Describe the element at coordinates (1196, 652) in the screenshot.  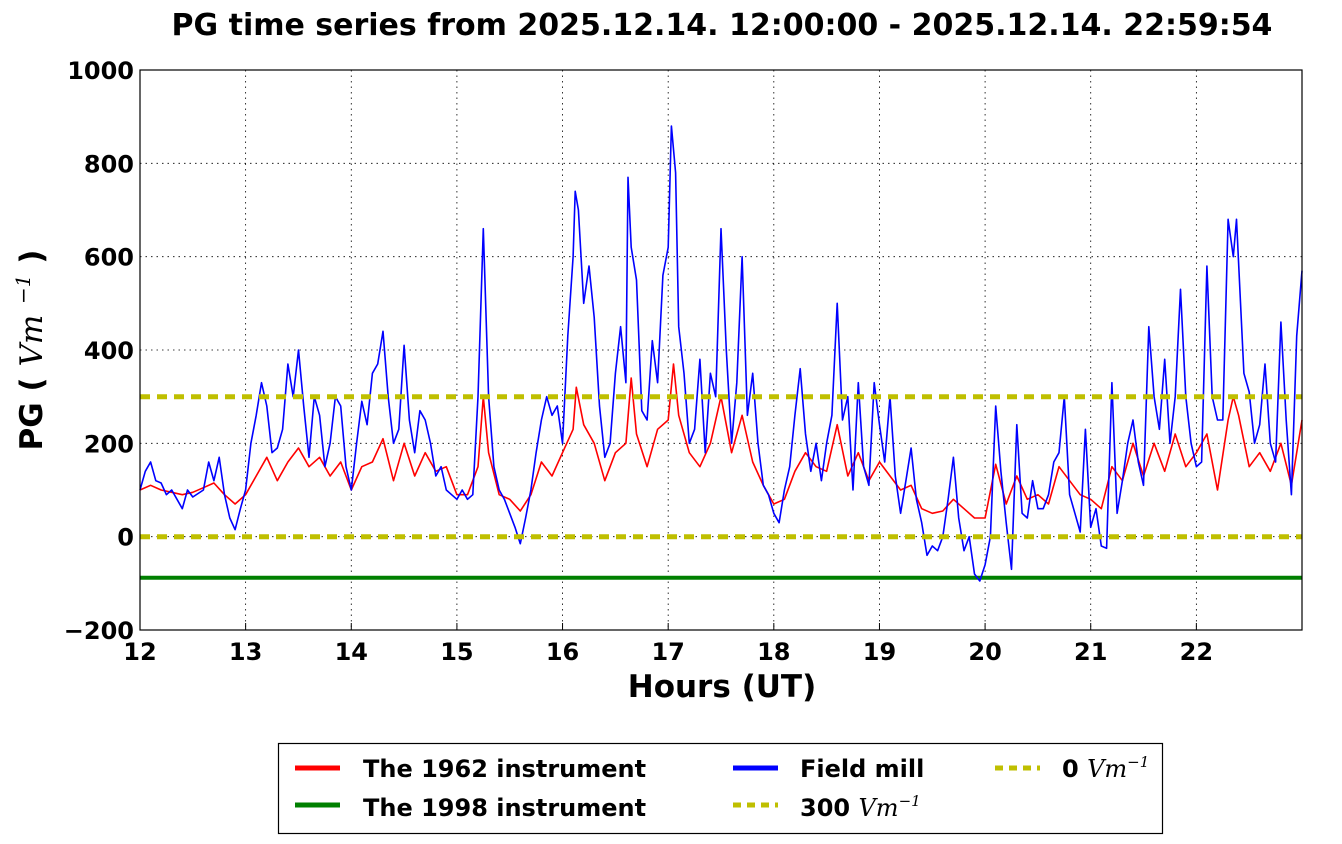
I see `x-tick-label: 22` at that location.